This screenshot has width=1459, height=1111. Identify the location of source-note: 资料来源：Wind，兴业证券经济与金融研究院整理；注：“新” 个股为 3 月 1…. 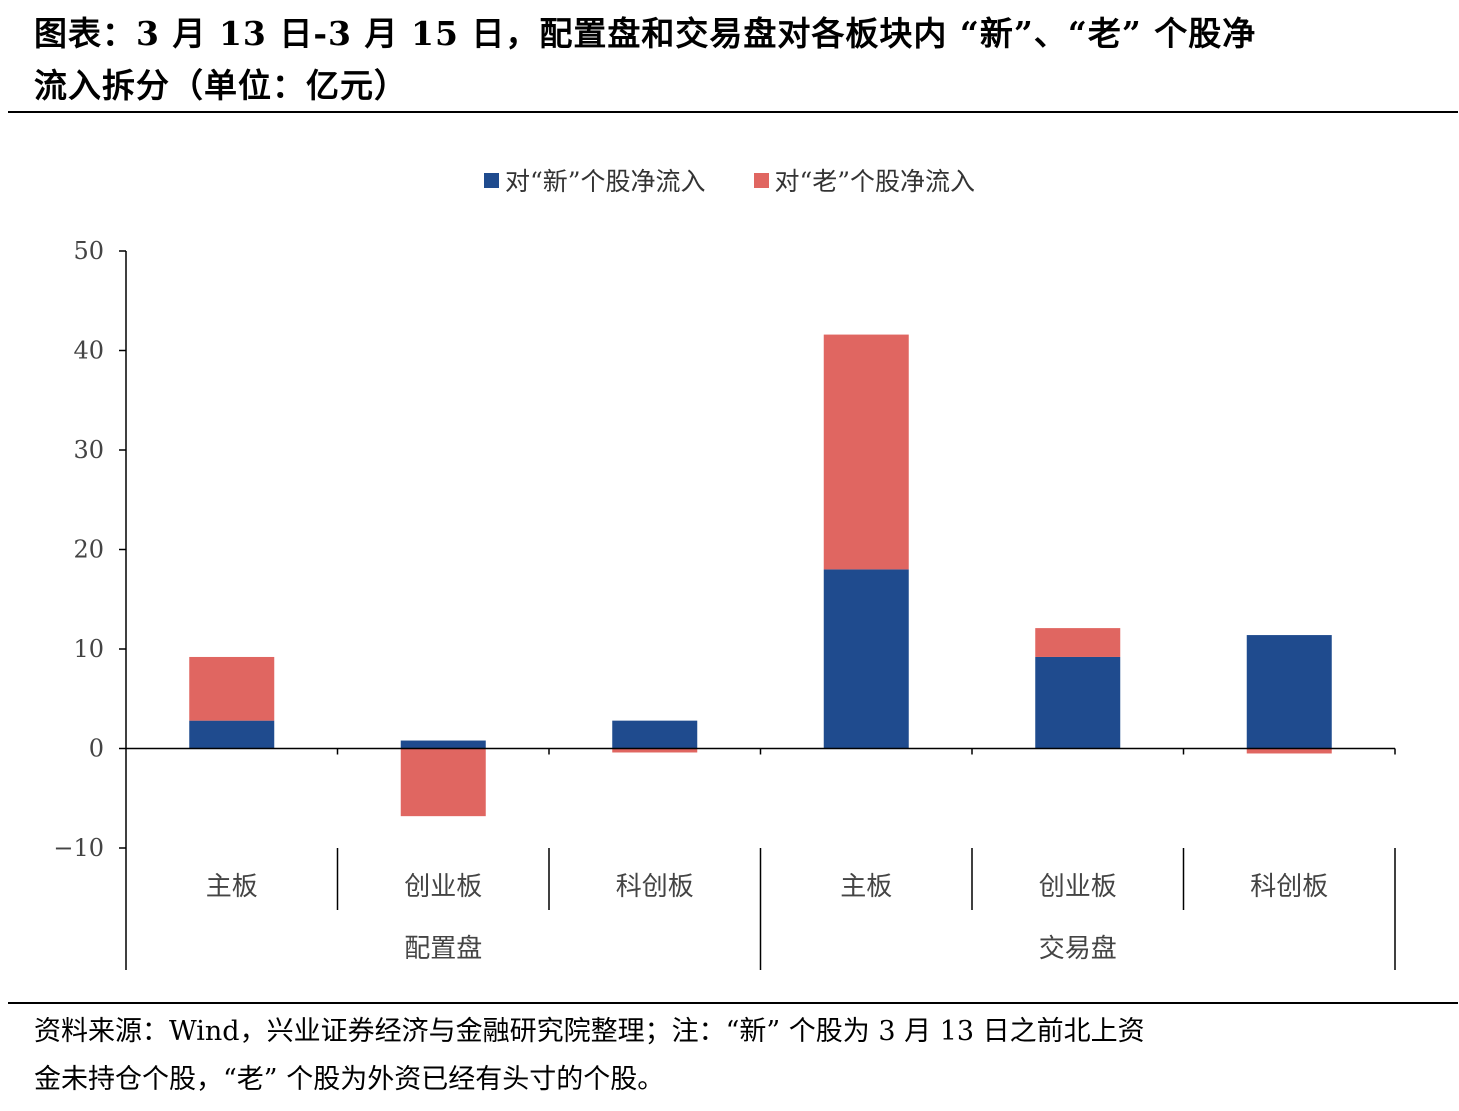
(739, 1056).